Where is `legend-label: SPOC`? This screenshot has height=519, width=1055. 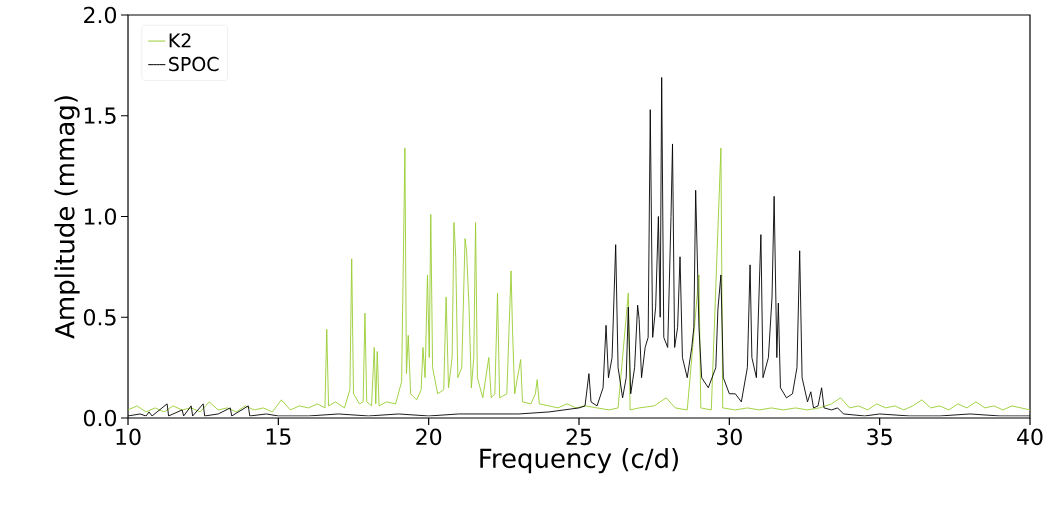 legend-label: SPOC is located at coordinates (194, 64).